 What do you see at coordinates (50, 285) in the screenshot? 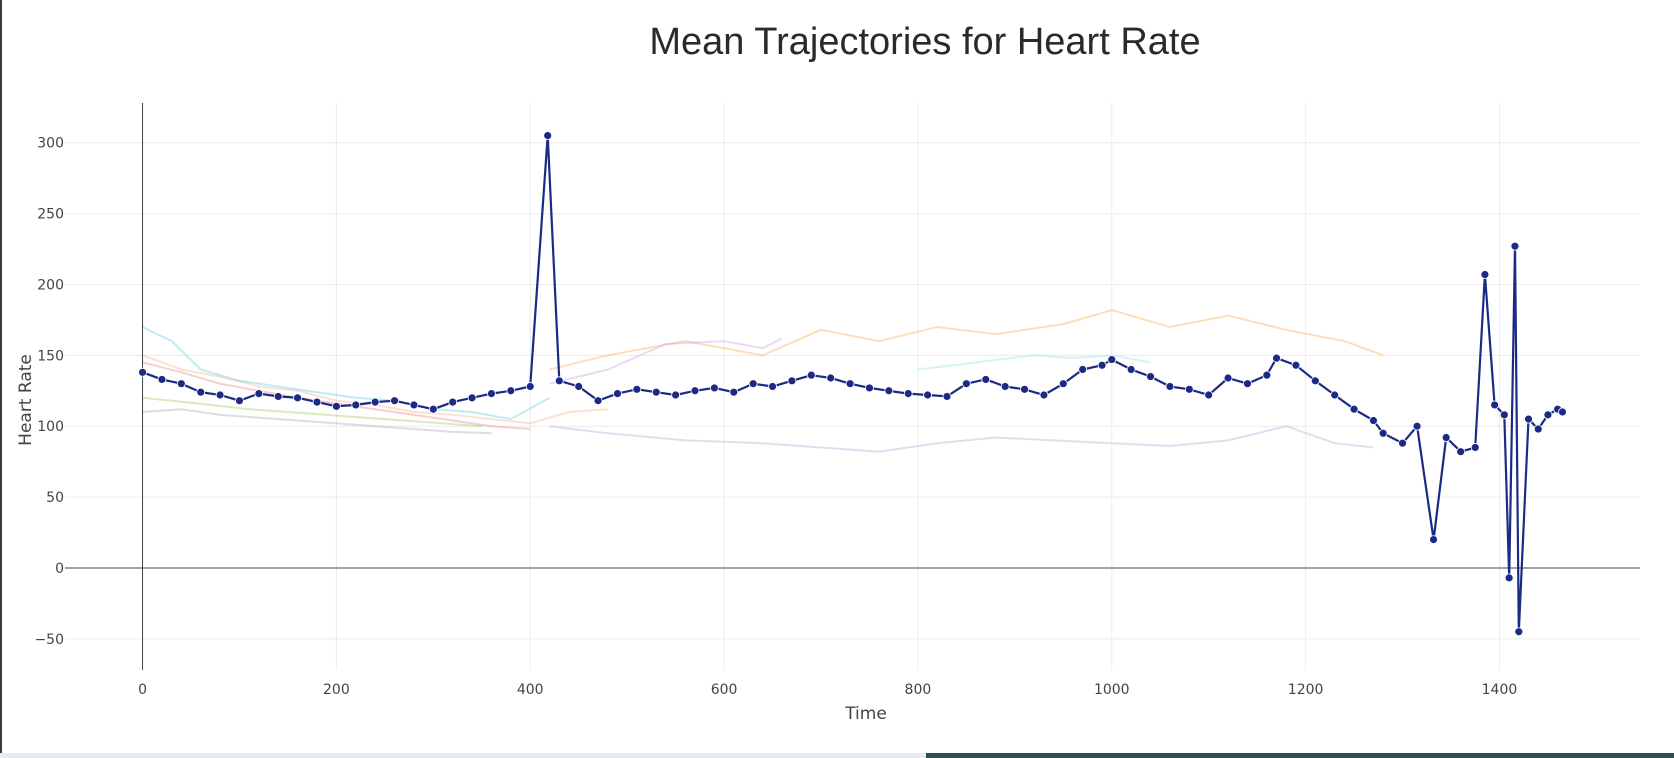
I see `y-tick-label: 200` at bounding box center [50, 285].